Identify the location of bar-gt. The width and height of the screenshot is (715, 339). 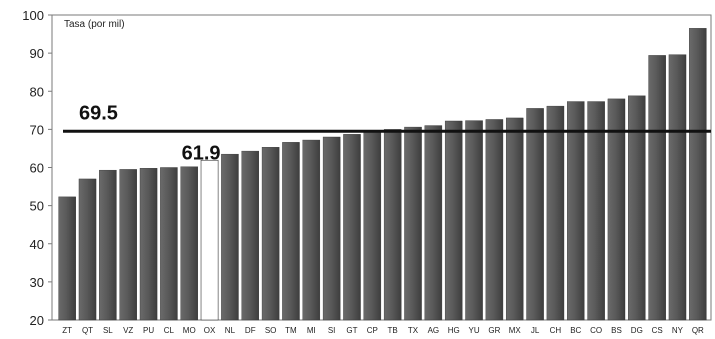
(352, 227).